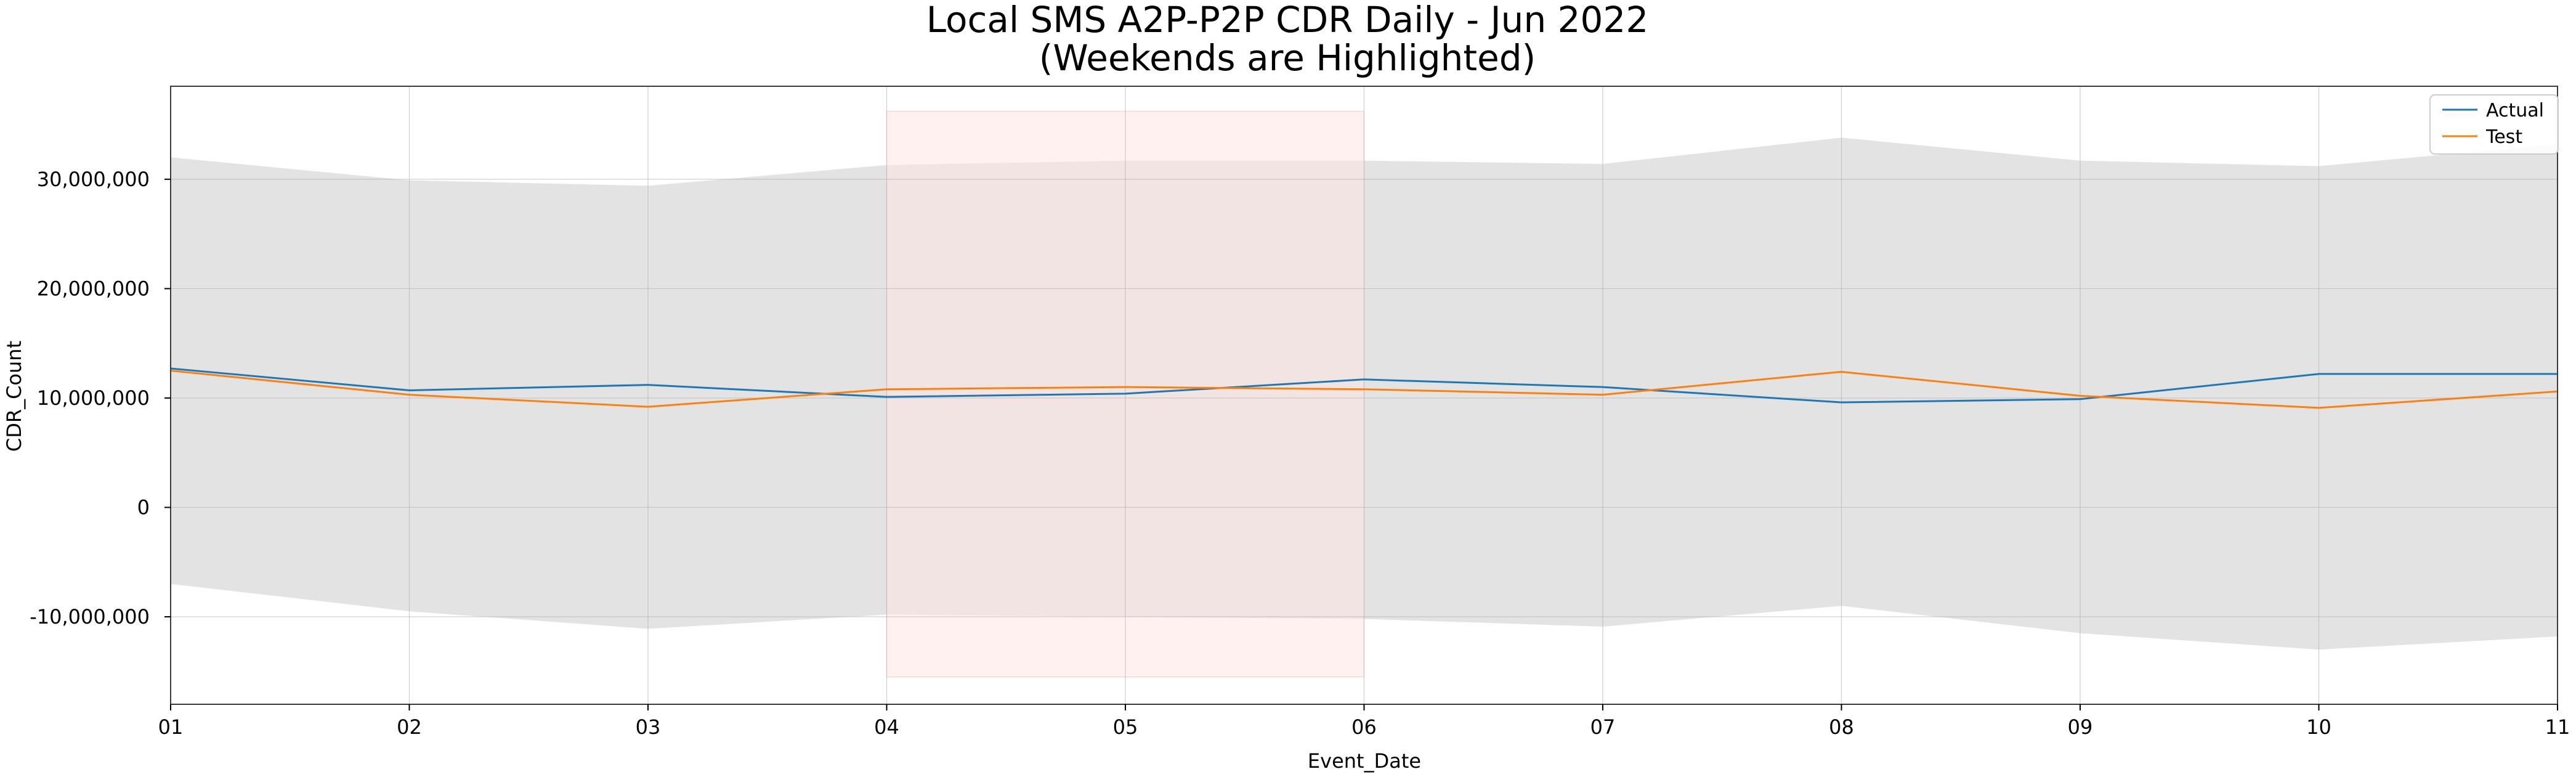 The width and height of the screenshot is (2576, 777). What do you see at coordinates (93, 179) in the screenshot?
I see `y-tick-label: 30,000,000` at bounding box center [93, 179].